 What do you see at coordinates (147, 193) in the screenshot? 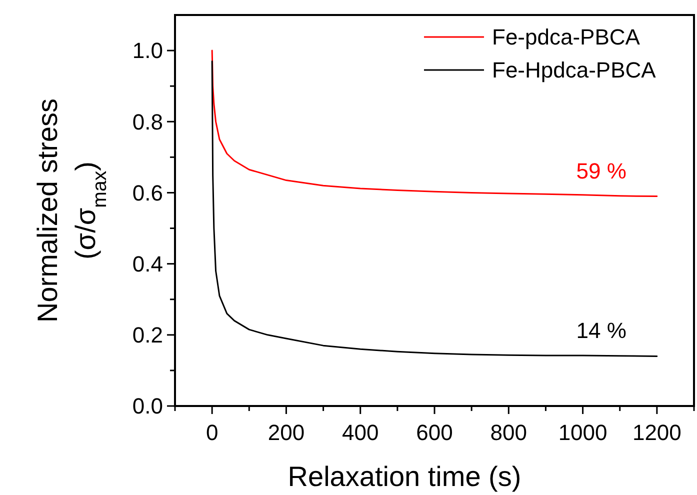
I see `y-tick-label: 0.6` at bounding box center [147, 193].